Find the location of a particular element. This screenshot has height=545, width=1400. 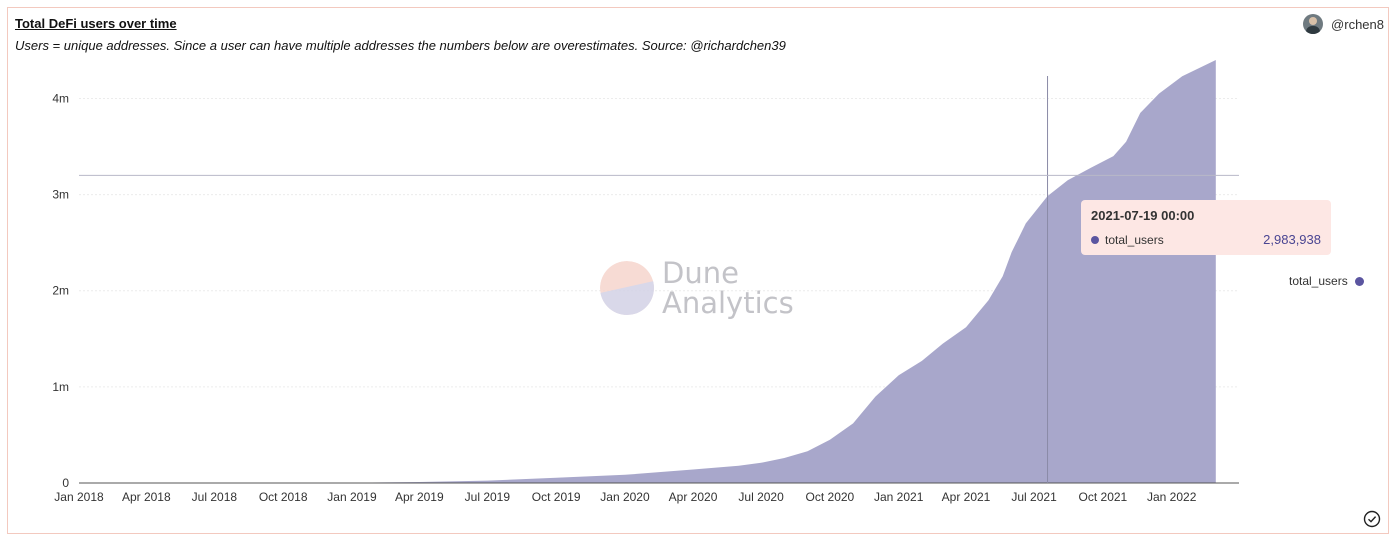

x-tick-label: Jan 2021 is located at coordinates (899, 497).